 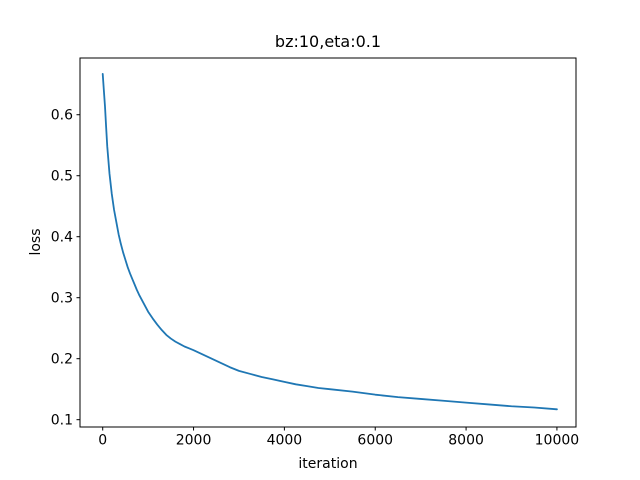 What do you see at coordinates (466, 441) in the screenshot?
I see `x-tick-label: 8000` at bounding box center [466, 441].